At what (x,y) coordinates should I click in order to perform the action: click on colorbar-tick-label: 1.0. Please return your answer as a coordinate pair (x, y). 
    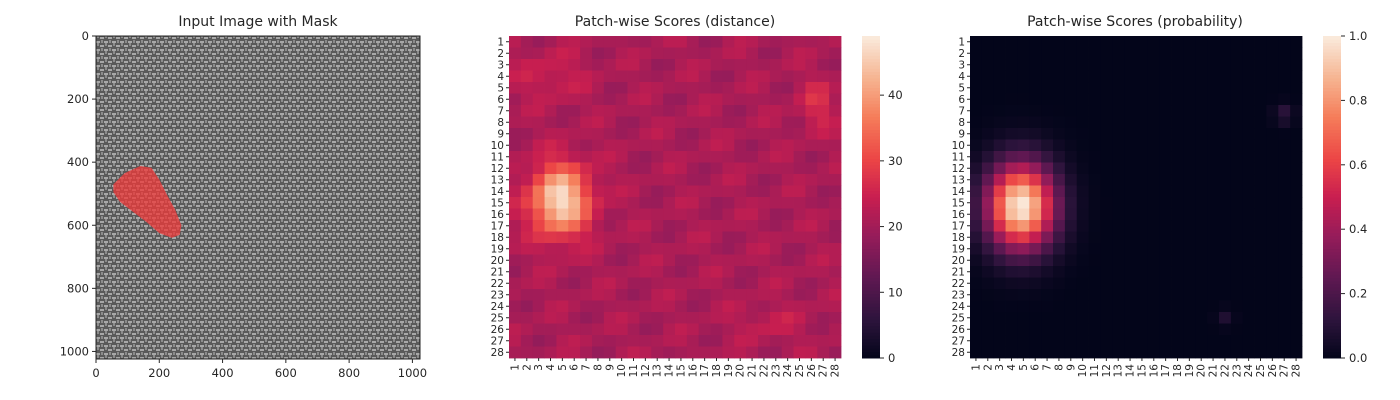
    Looking at the image, I should click on (1358, 36).